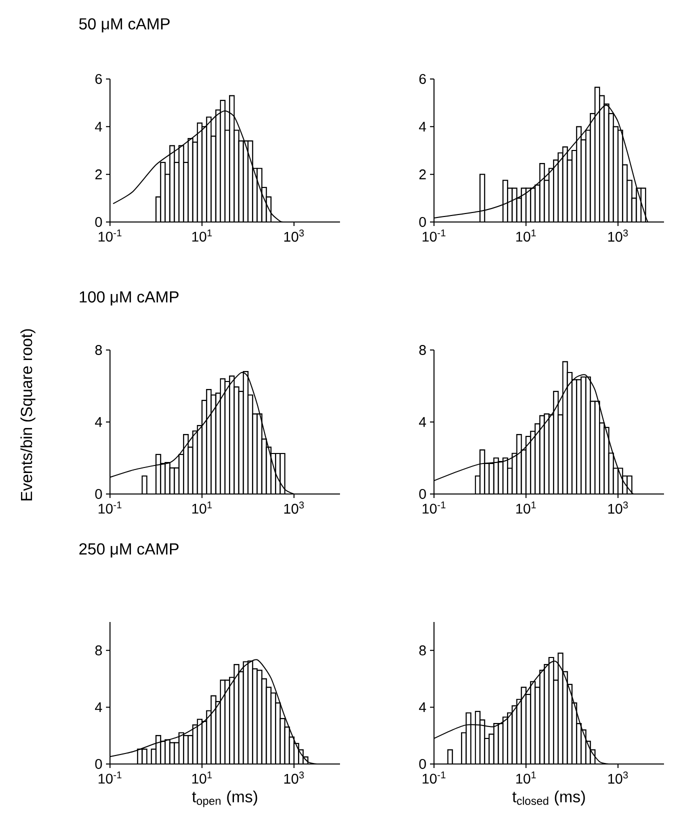 This screenshot has width=676, height=830. What do you see at coordinates (28, 414) in the screenshot?
I see `y-axis-title: Events/bin (Square root)` at bounding box center [28, 414].